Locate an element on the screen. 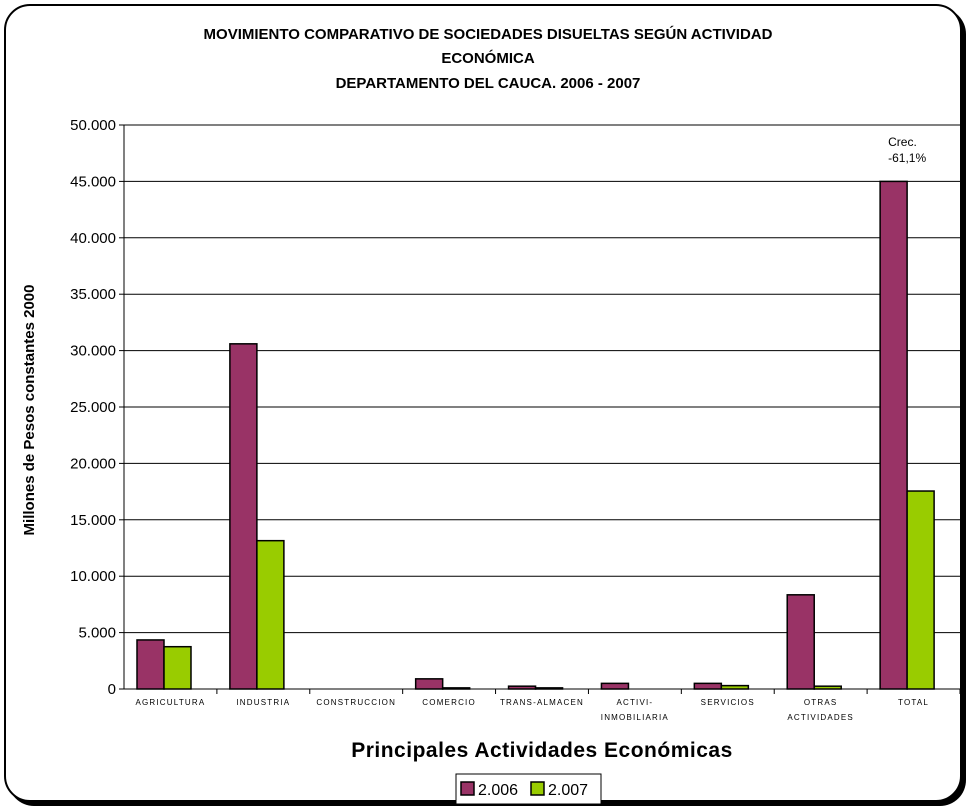 The width and height of the screenshot is (968, 810). legend-label: 2.006 is located at coordinates (498, 790).